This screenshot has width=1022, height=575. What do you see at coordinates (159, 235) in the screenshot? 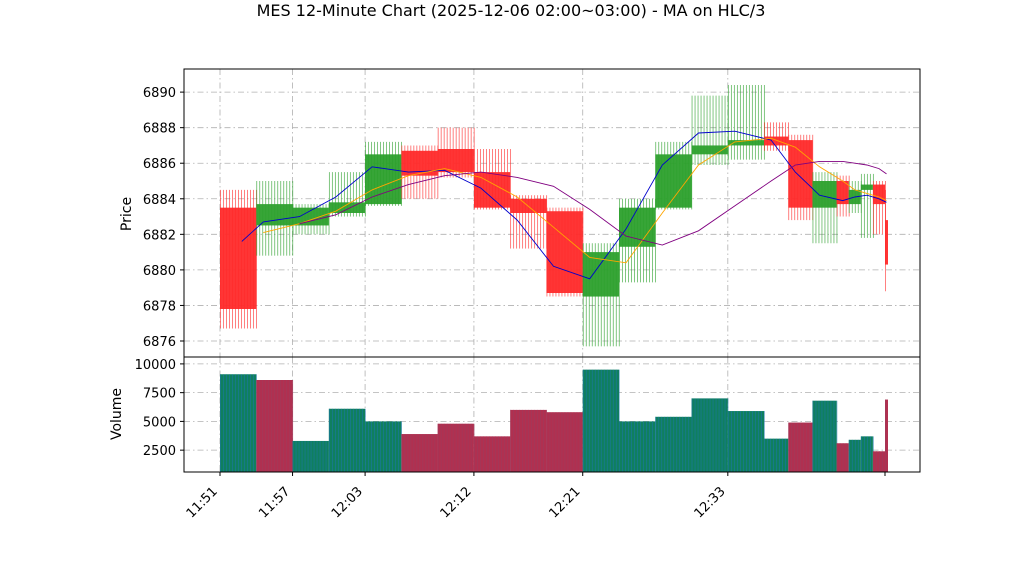
I see `price-tick-label: 6882` at bounding box center [159, 235].